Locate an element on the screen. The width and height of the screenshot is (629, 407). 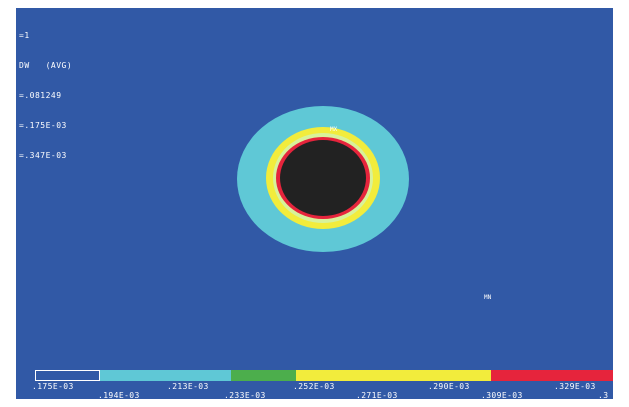
result-info-block: =1 DW (AVG) =.081249 =.175E-03 =.347E-03 is located at coordinates (45, 96).